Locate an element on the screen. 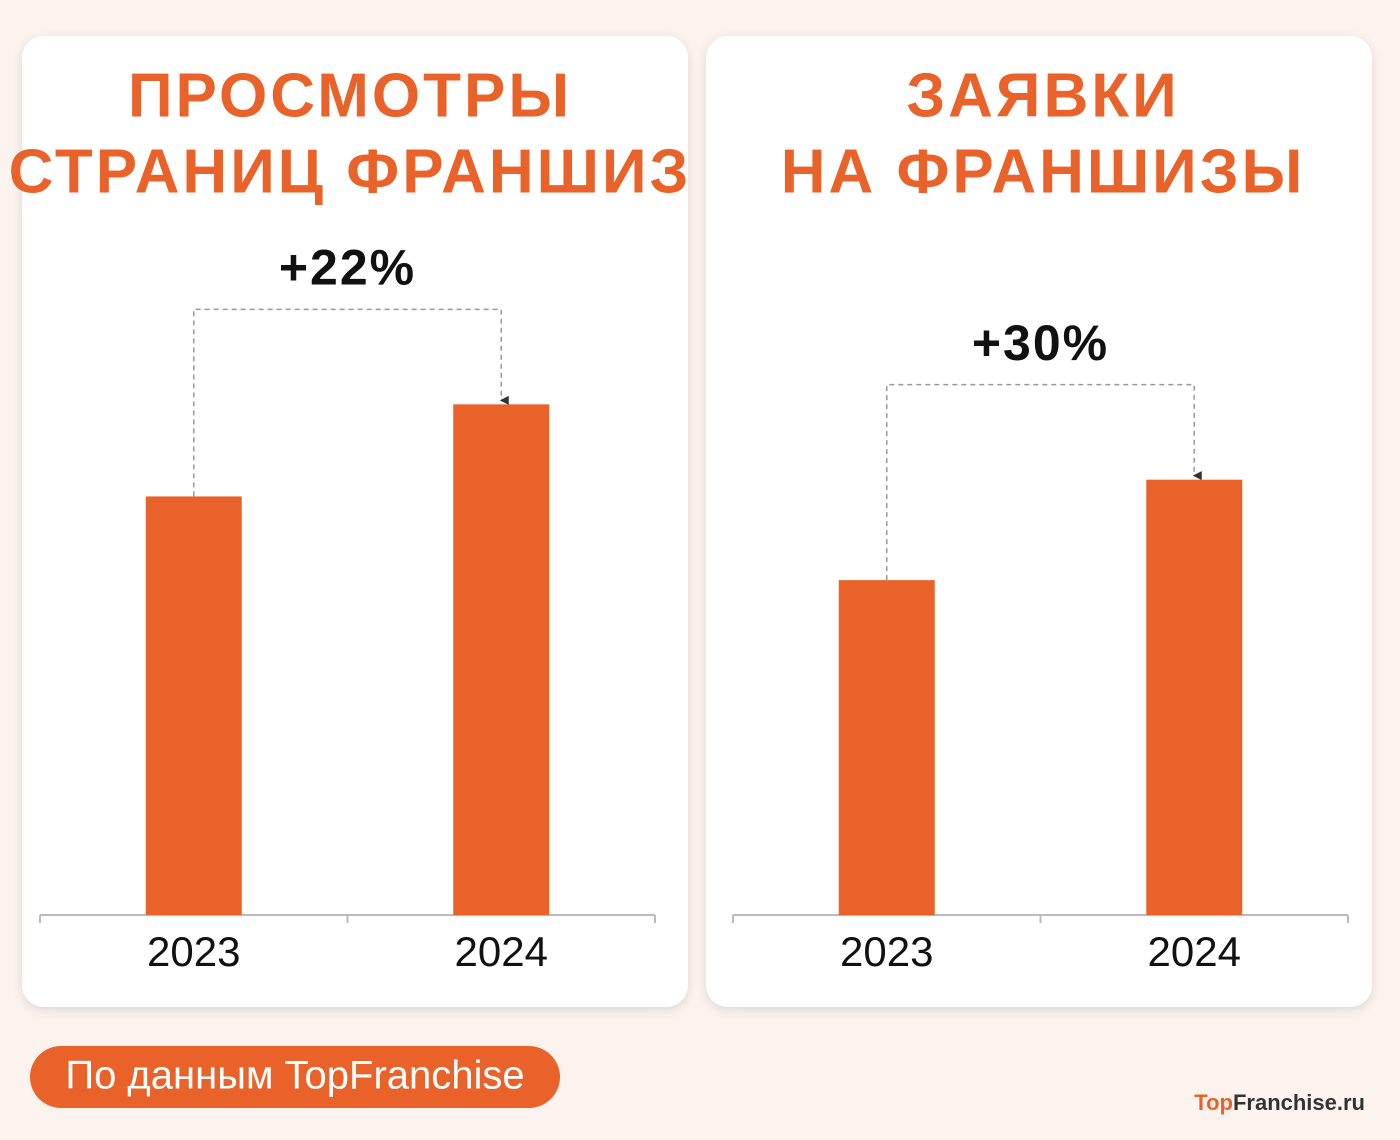  change-connector is located at coordinates (351, 402).